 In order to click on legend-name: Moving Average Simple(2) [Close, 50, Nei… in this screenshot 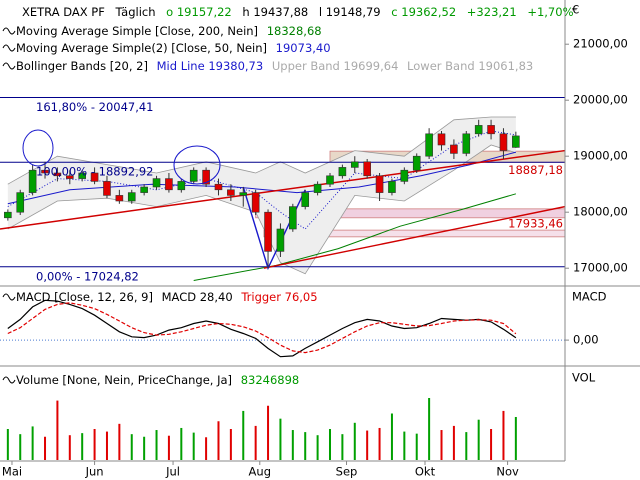, I will do `click(141, 48)`.